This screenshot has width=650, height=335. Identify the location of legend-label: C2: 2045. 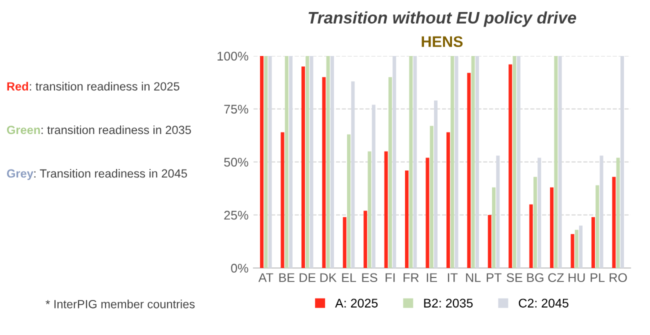
(543, 303).